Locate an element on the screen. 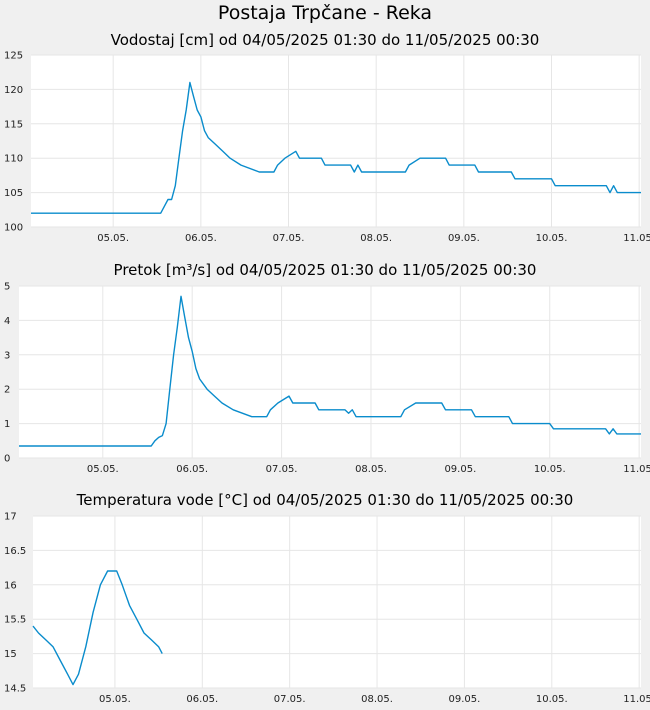 The width and height of the screenshot is (650, 710). y-tick-label: 100 is located at coordinates (13, 228).